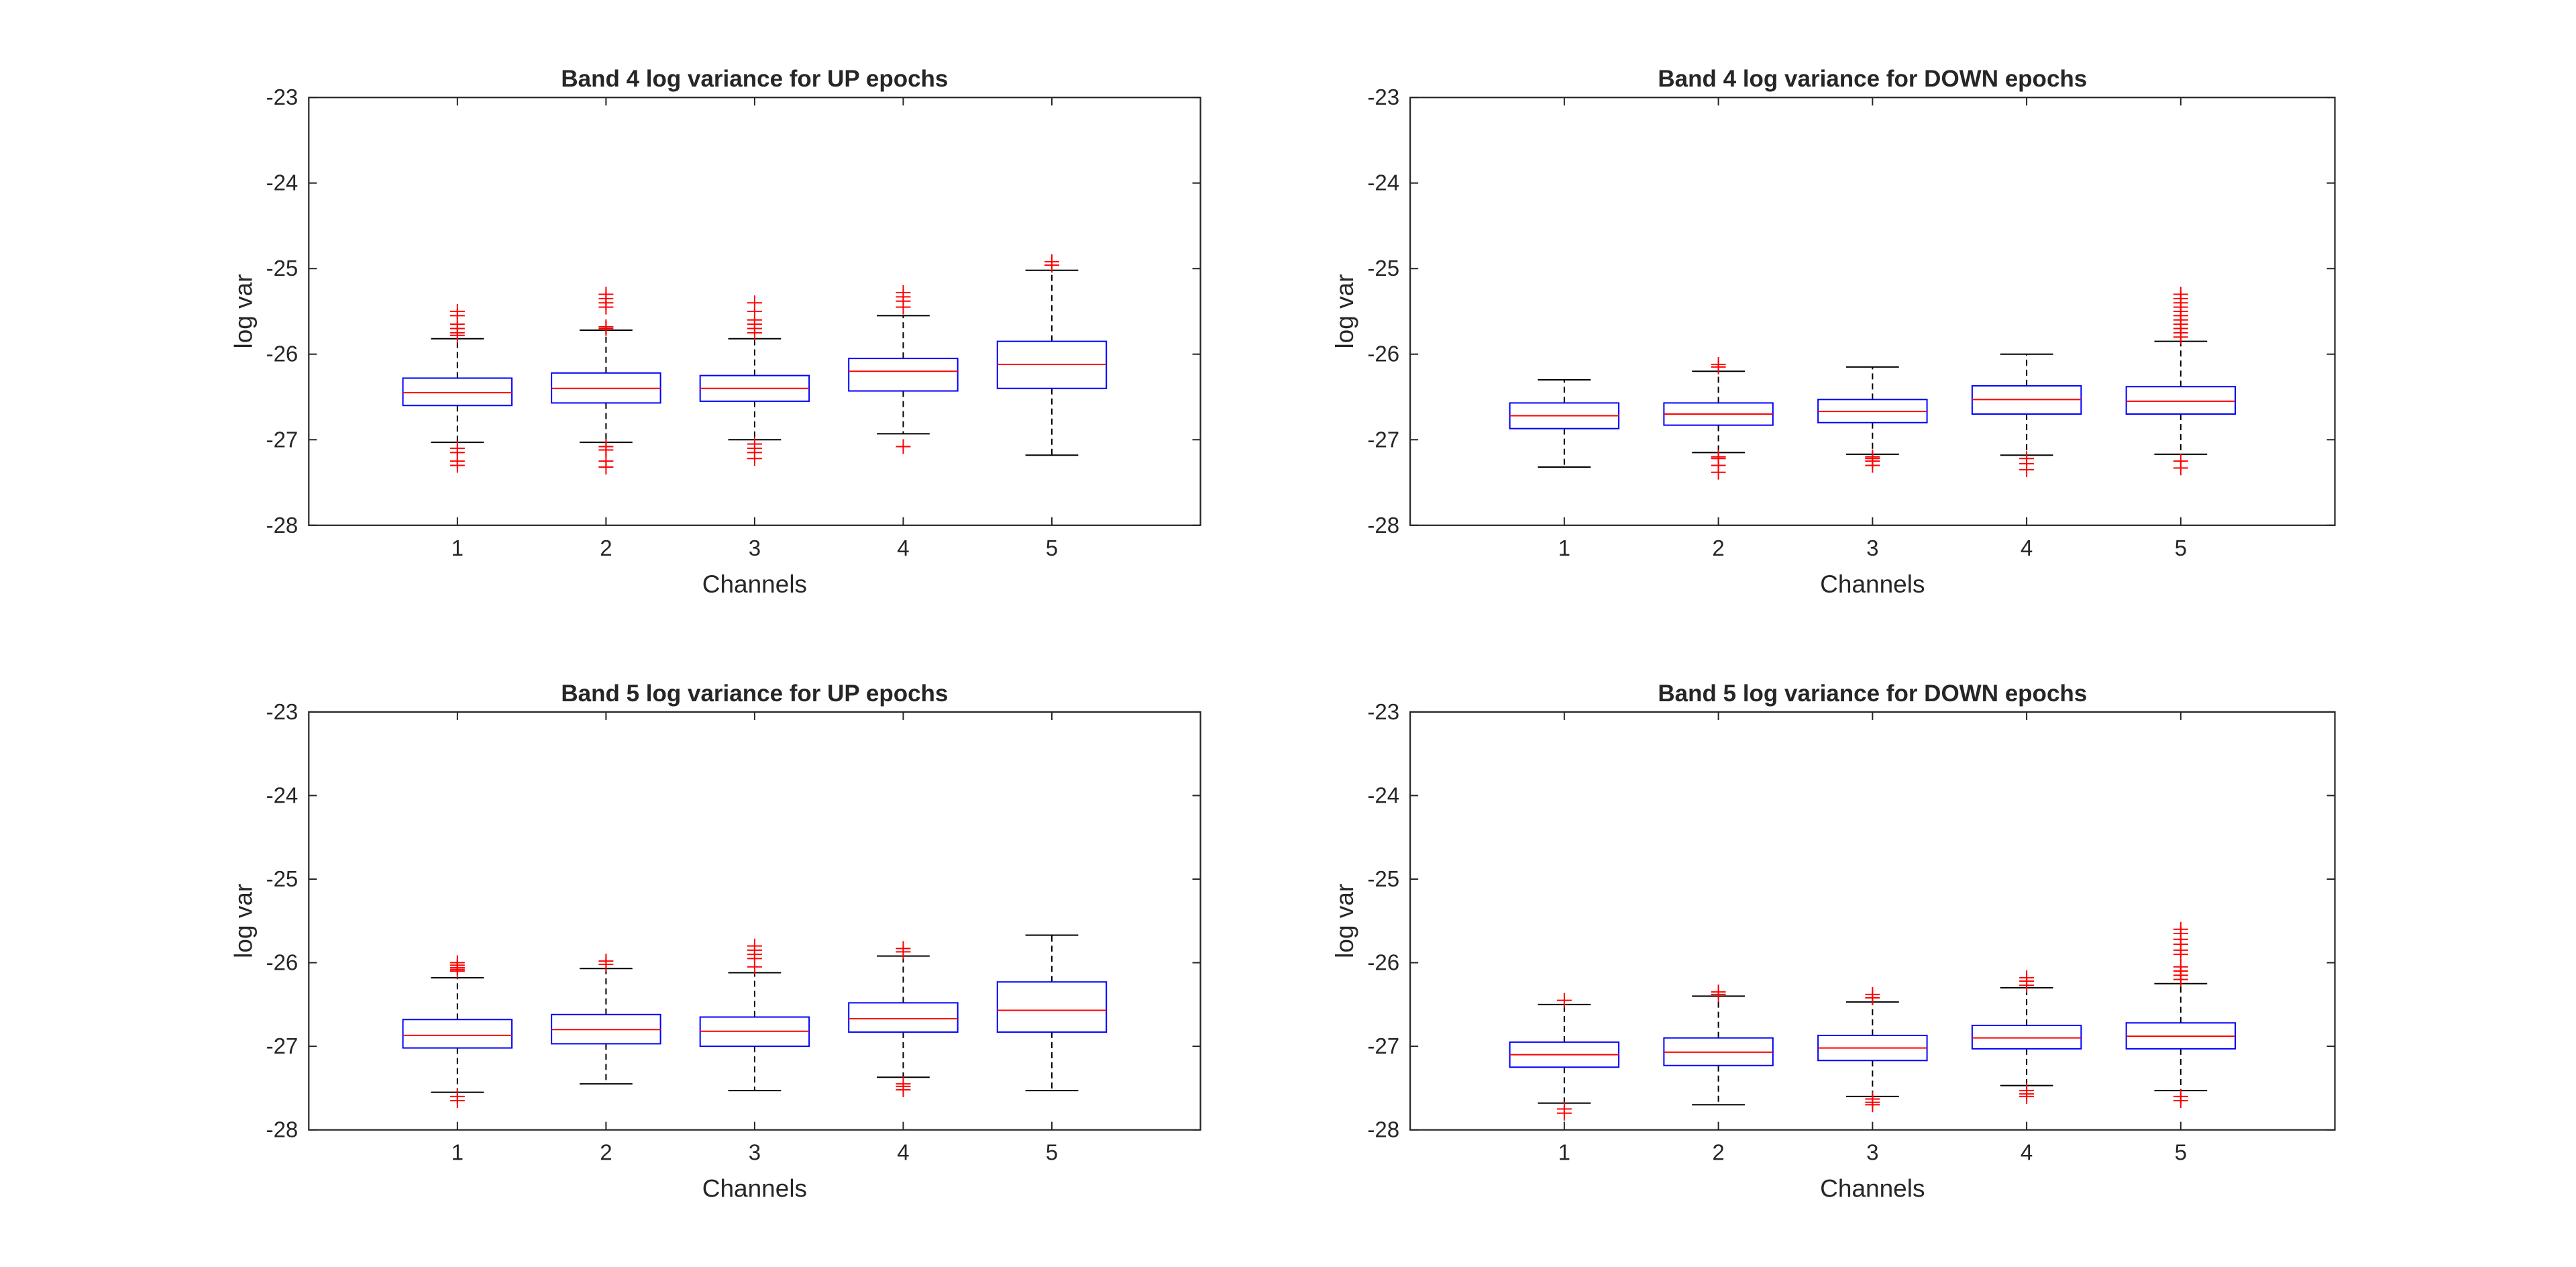 The height and width of the screenshot is (1267, 2576). Describe the element at coordinates (754, 79) in the screenshot. I see `chart-title: Band 4 log variance for UP epochs` at that location.